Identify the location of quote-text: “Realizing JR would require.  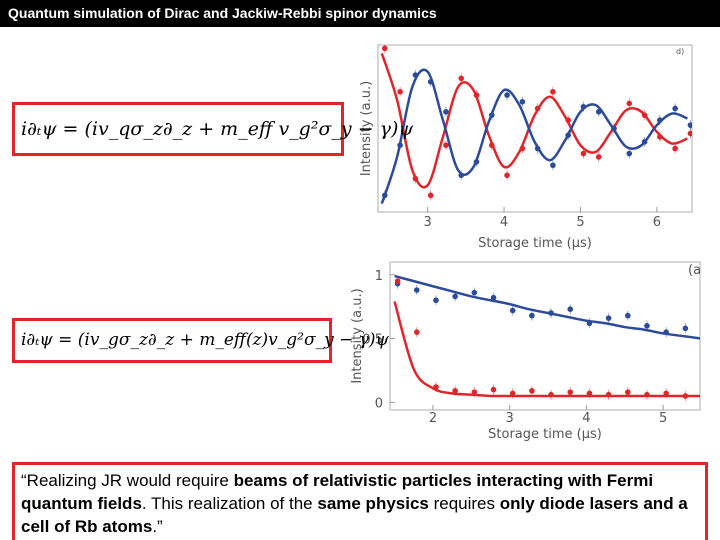
(127, 480).